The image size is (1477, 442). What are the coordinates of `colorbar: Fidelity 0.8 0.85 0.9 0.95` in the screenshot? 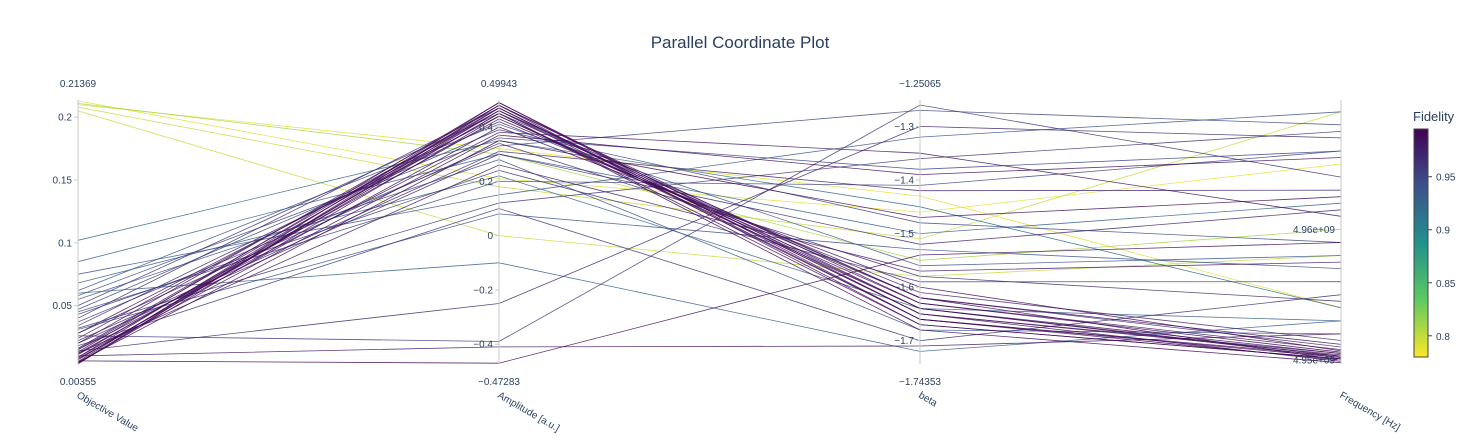 It's located at (1434, 233).